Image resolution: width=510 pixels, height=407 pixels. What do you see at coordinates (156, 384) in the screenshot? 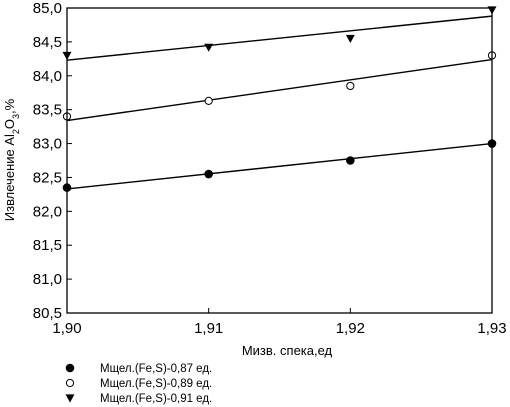
I see `legend-label-series-2: Мщел.(Fe,S)-0,89 ед.` at bounding box center [156, 384].